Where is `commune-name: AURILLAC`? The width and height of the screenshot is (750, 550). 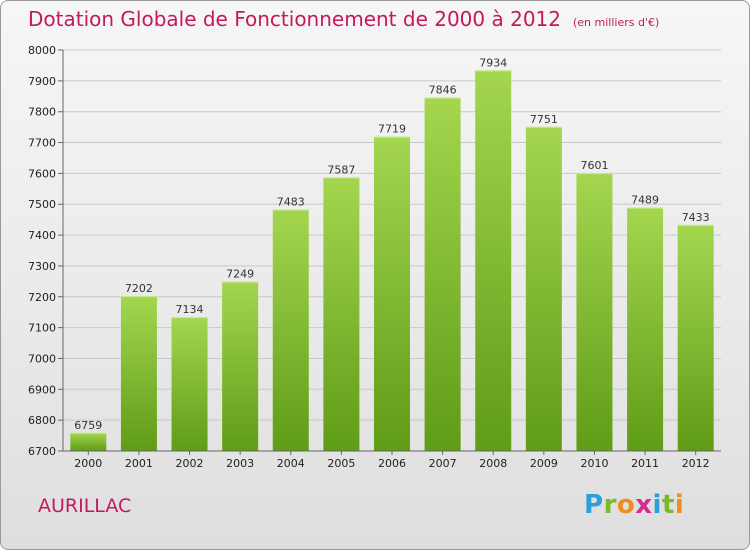
commune-name: AURILLAC is located at coordinates (85, 506).